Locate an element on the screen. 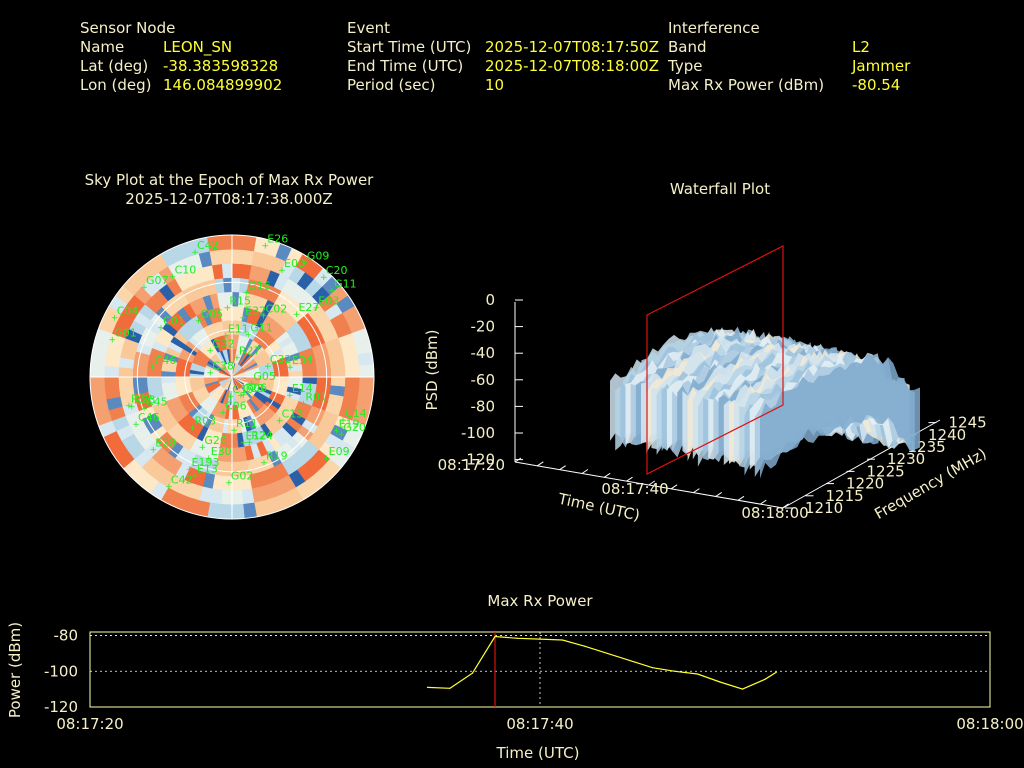 This screenshot has height=768, width=1024. satellite-label: G16 is located at coordinates (259, 285).